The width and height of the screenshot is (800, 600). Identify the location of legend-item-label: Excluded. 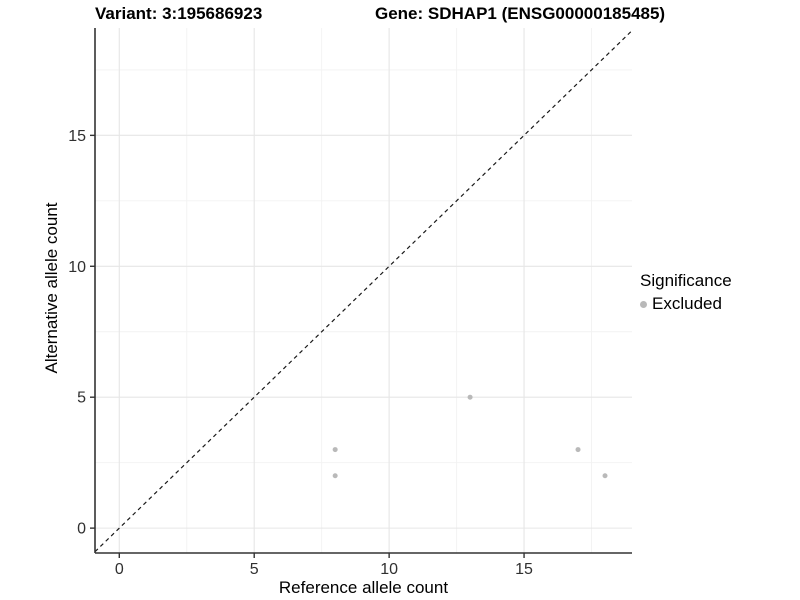
(687, 303).